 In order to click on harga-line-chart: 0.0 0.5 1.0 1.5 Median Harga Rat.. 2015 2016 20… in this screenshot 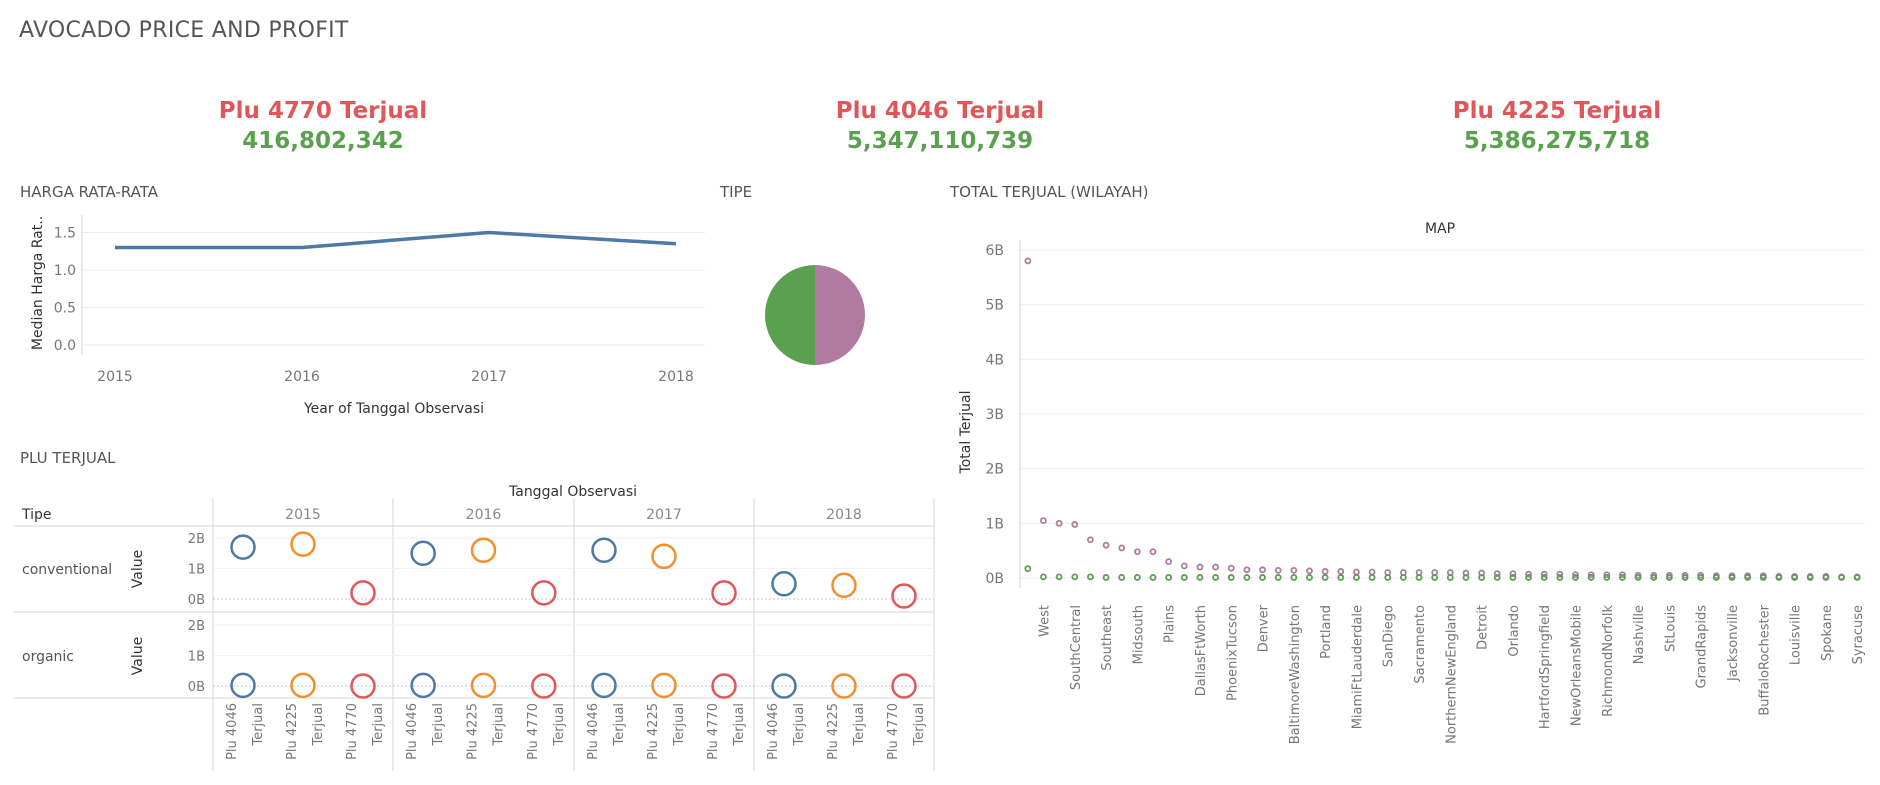, I will do `click(367, 316)`.